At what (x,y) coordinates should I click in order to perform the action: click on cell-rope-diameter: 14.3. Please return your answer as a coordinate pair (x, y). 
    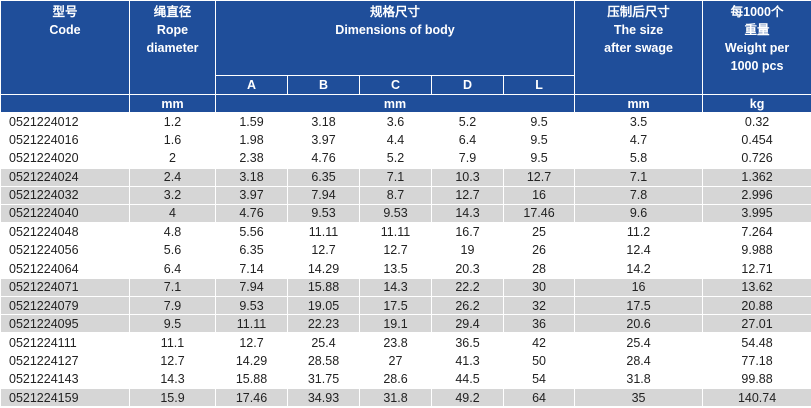
    Looking at the image, I should click on (172, 379).